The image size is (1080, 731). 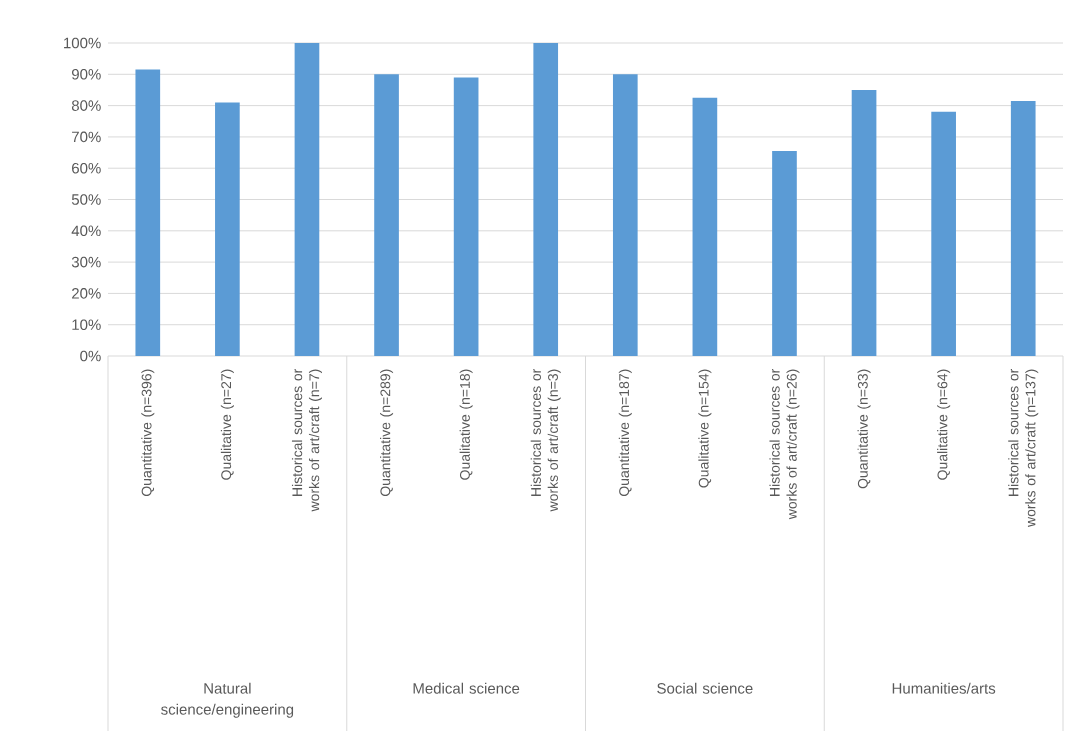 I want to click on x-tick-label: Quantitative (n=396), so click(x=148, y=433).